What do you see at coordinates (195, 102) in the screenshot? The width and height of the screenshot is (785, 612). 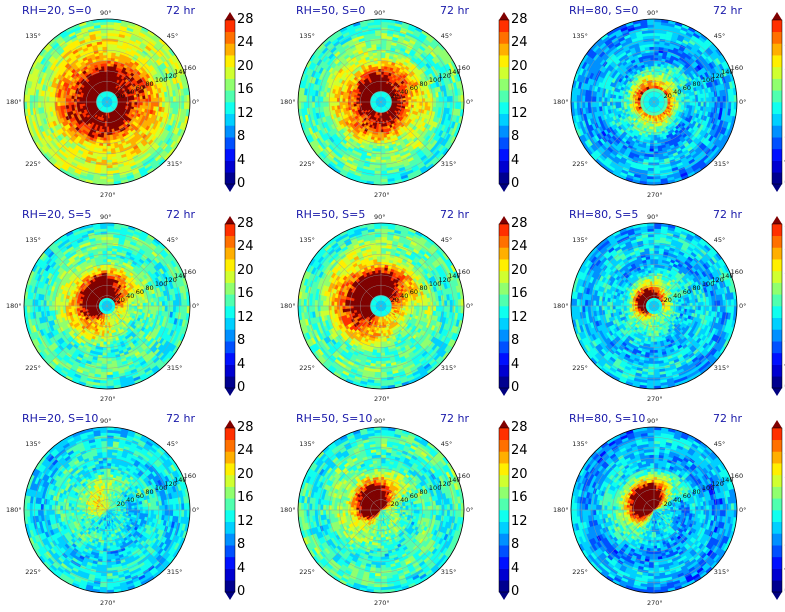 I see `angle-tick-label: 0°` at bounding box center [195, 102].